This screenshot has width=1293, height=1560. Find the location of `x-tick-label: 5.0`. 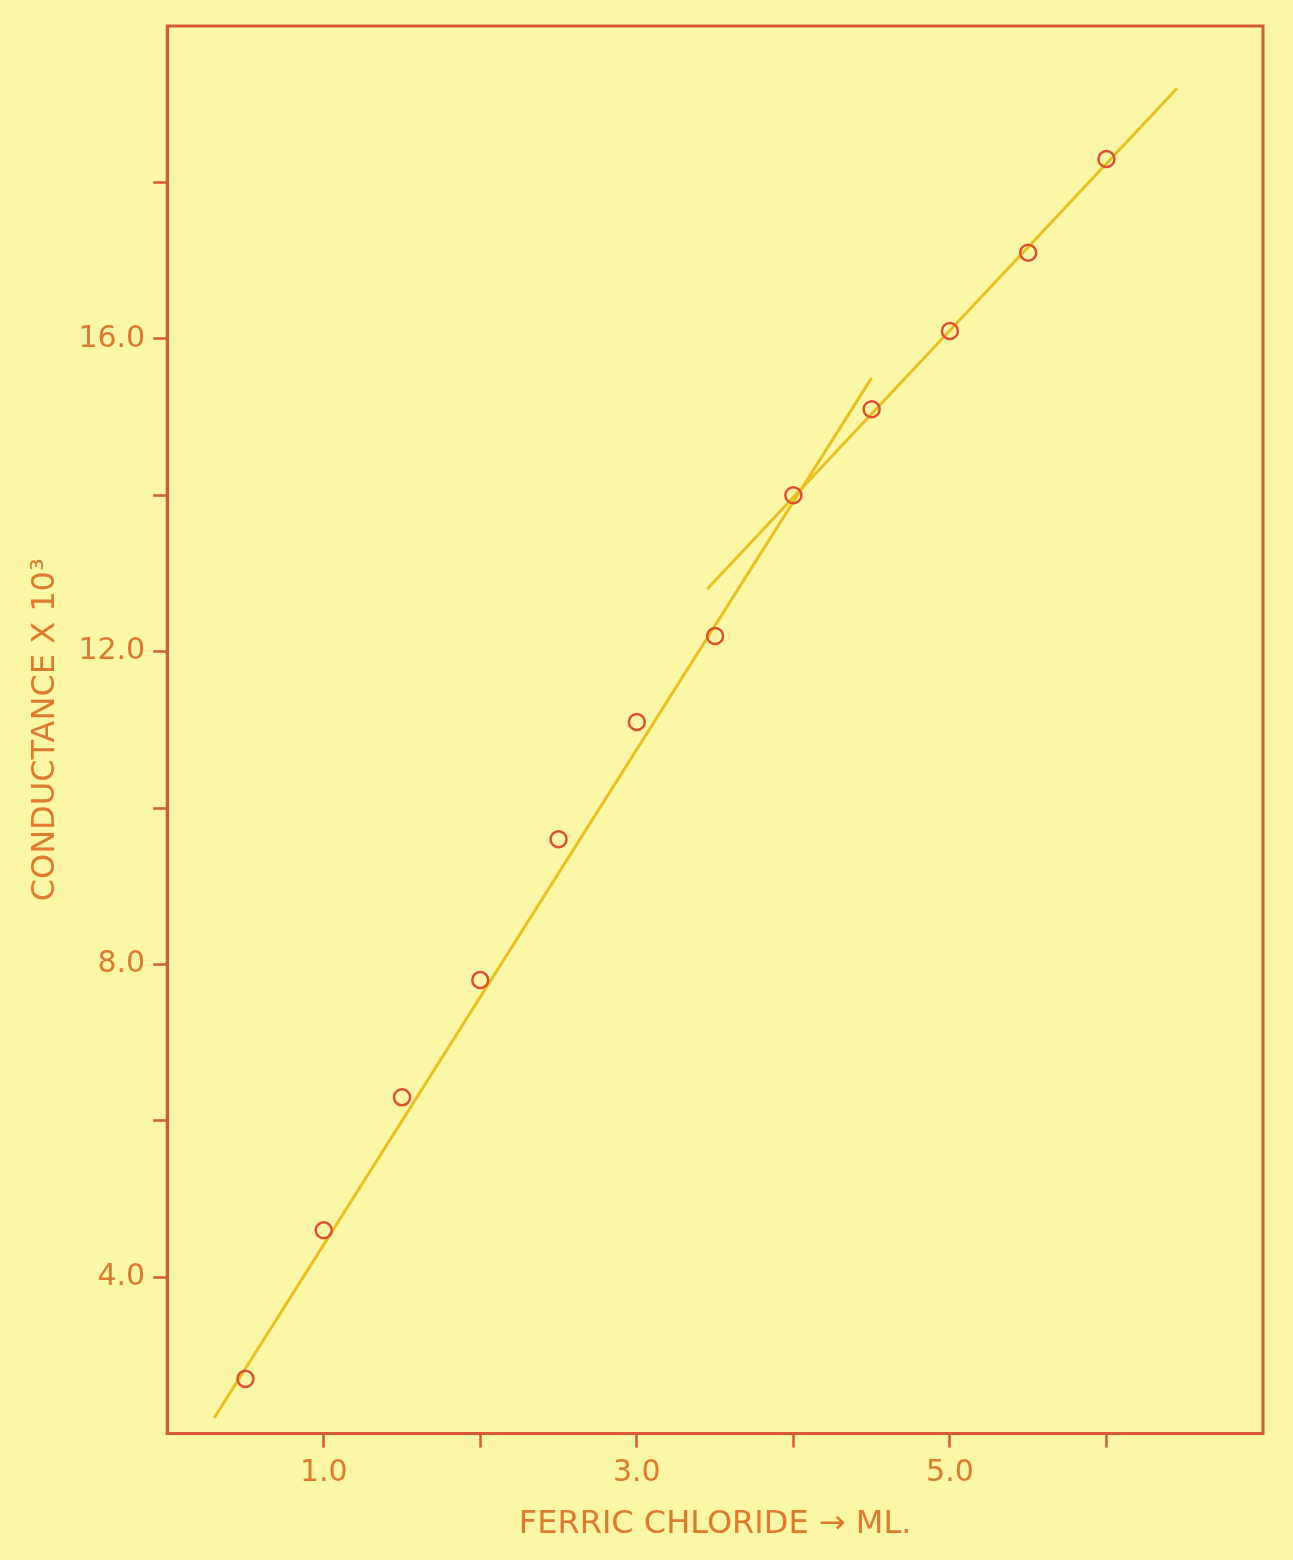

x-tick-label: 5.0 is located at coordinates (950, 1471).